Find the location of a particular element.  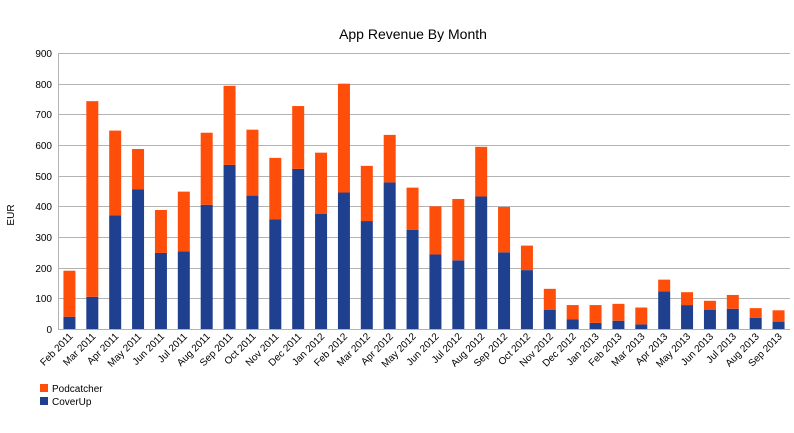

y-tick-label: 300 is located at coordinates (43, 238).